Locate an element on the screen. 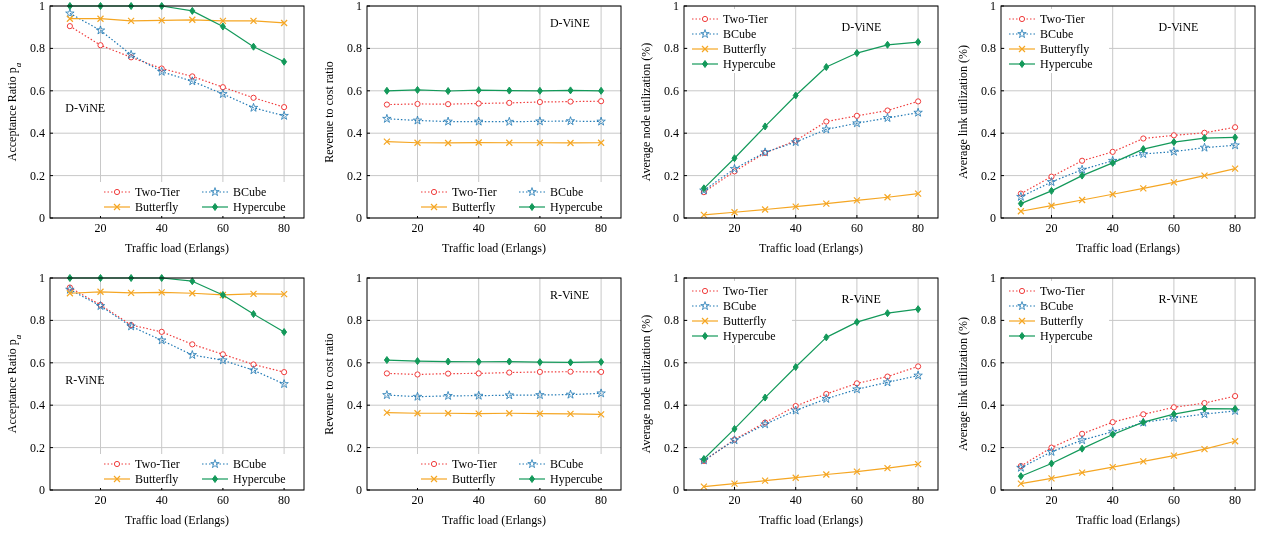  y-axis-title: Average link utilization (%) is located at coordinates (963, 384).